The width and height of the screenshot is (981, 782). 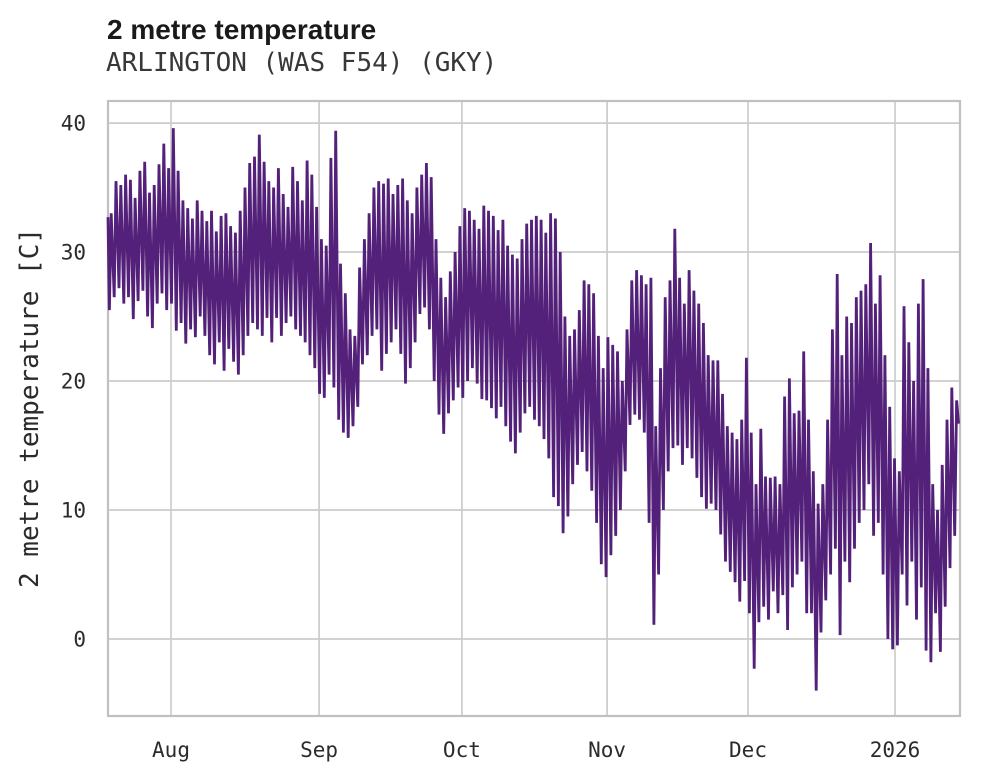 I want to click on x-tick-label: 2026, so click(x=895, y=750).